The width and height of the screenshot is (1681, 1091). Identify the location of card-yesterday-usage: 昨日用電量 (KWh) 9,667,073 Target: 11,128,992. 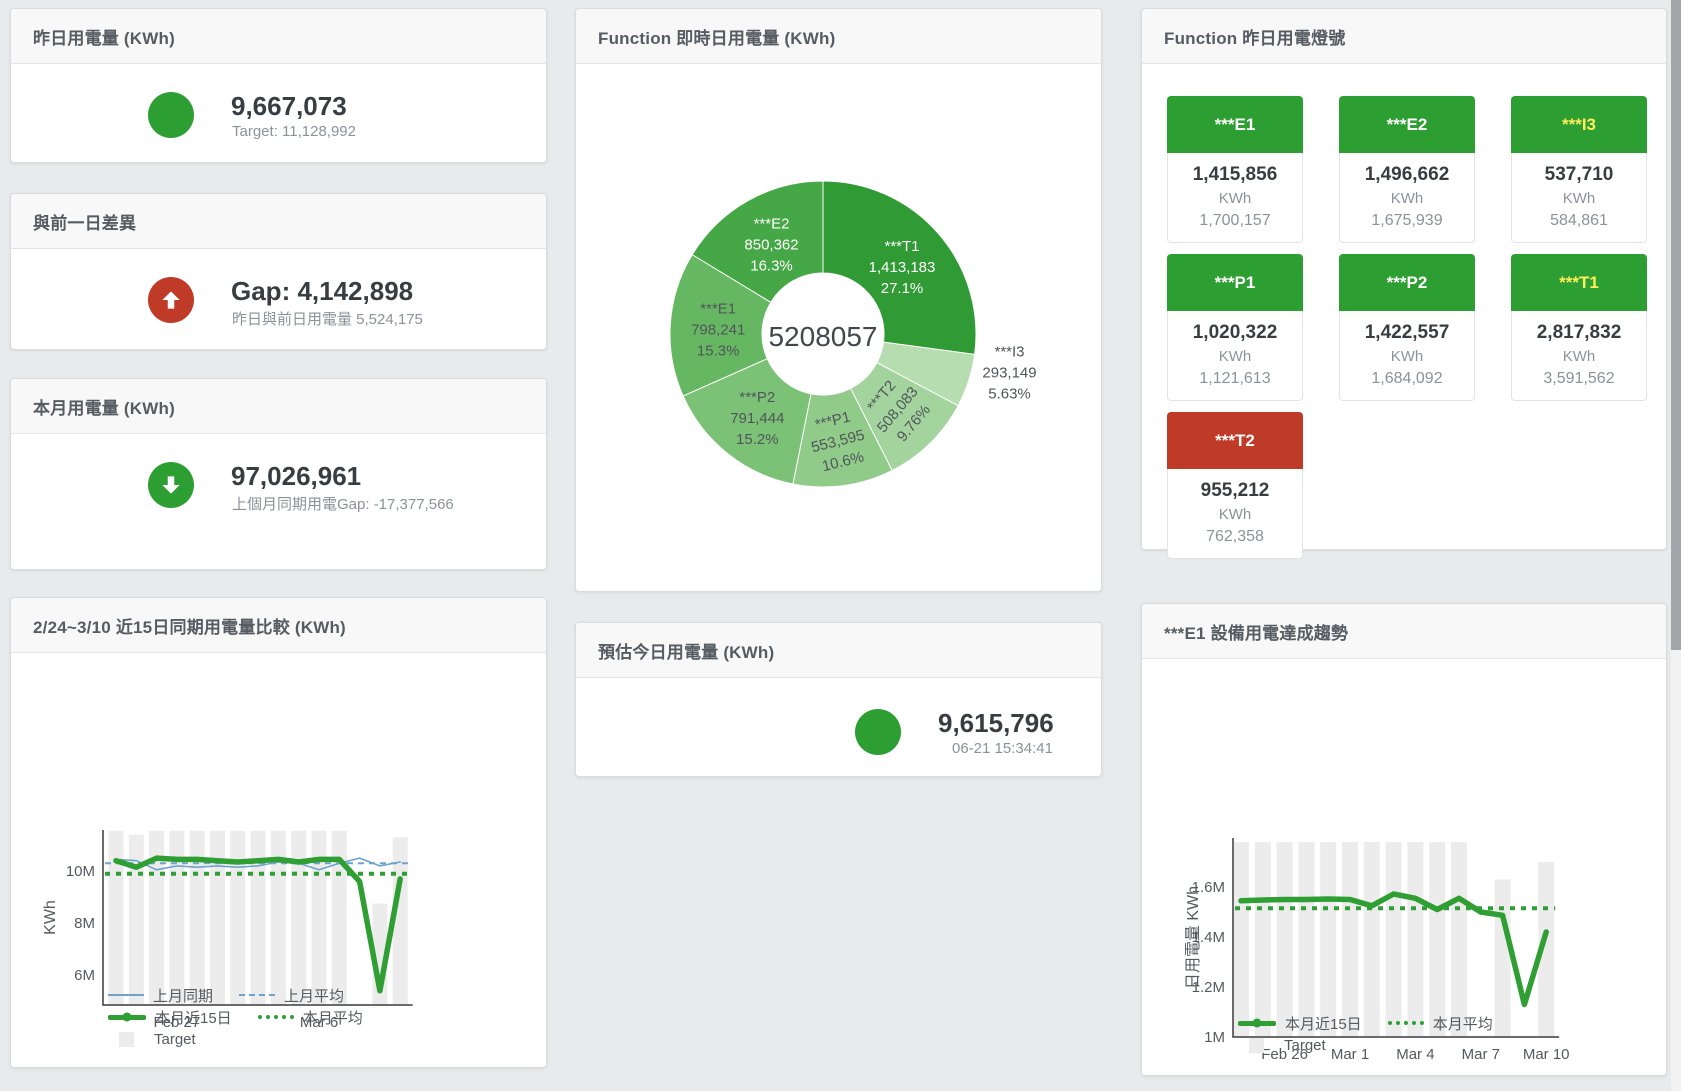
(278, 85).